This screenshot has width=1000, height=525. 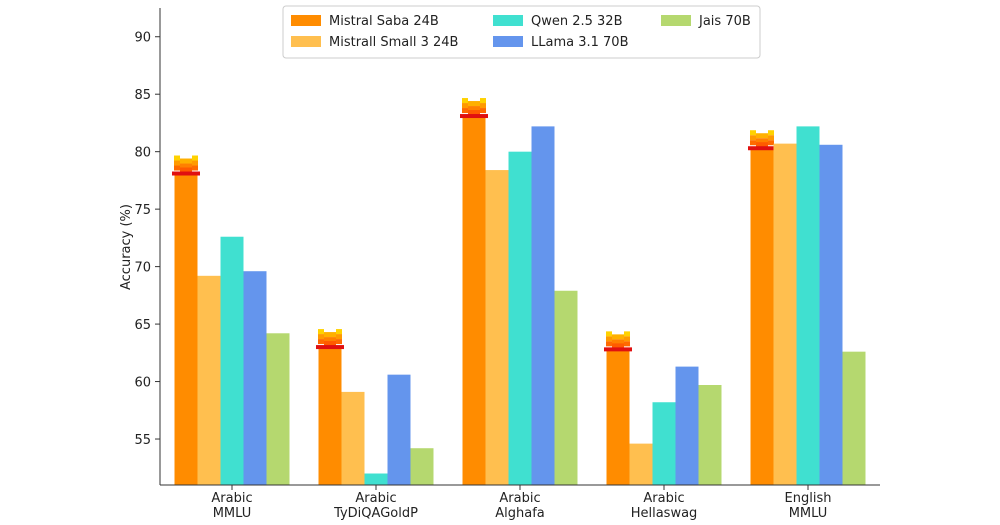 I want to click on y-tick-label: 80, so click(x=142, y=153).